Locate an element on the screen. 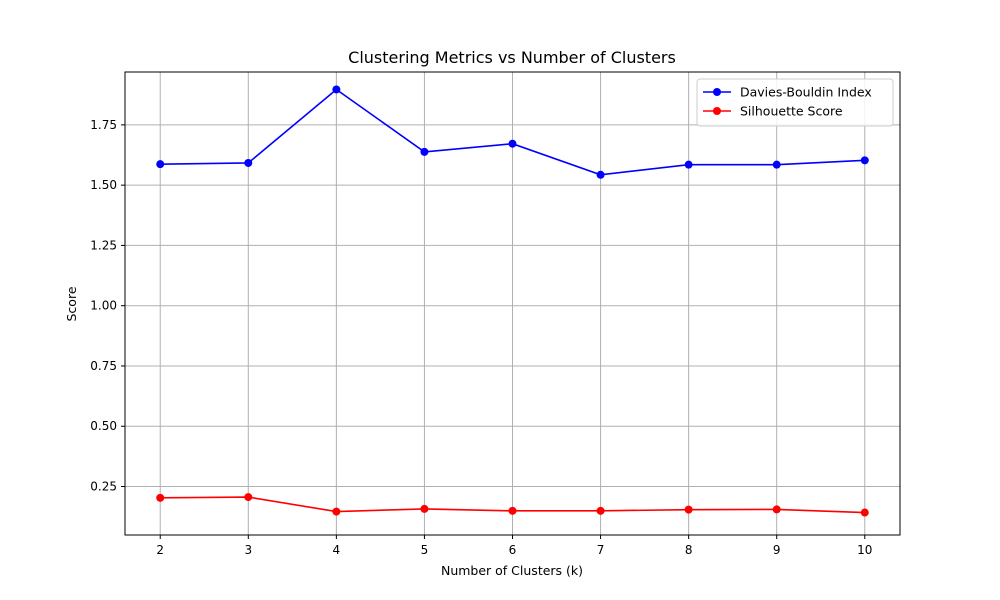  x-tick-label: 5 is located at coordinates (425, 550).